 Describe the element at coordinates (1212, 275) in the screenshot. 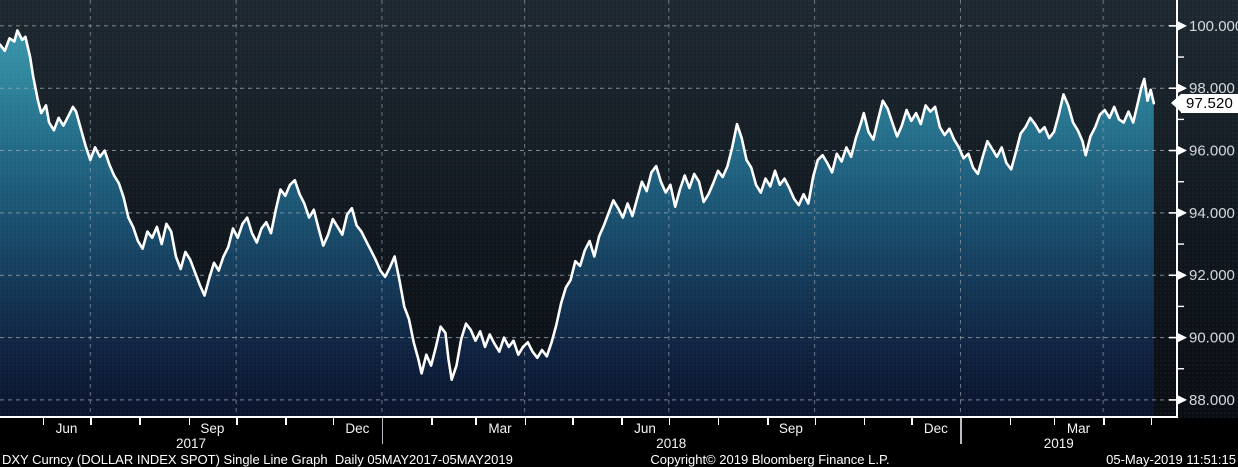

I see `y-axis-label: 92.000` at that location.